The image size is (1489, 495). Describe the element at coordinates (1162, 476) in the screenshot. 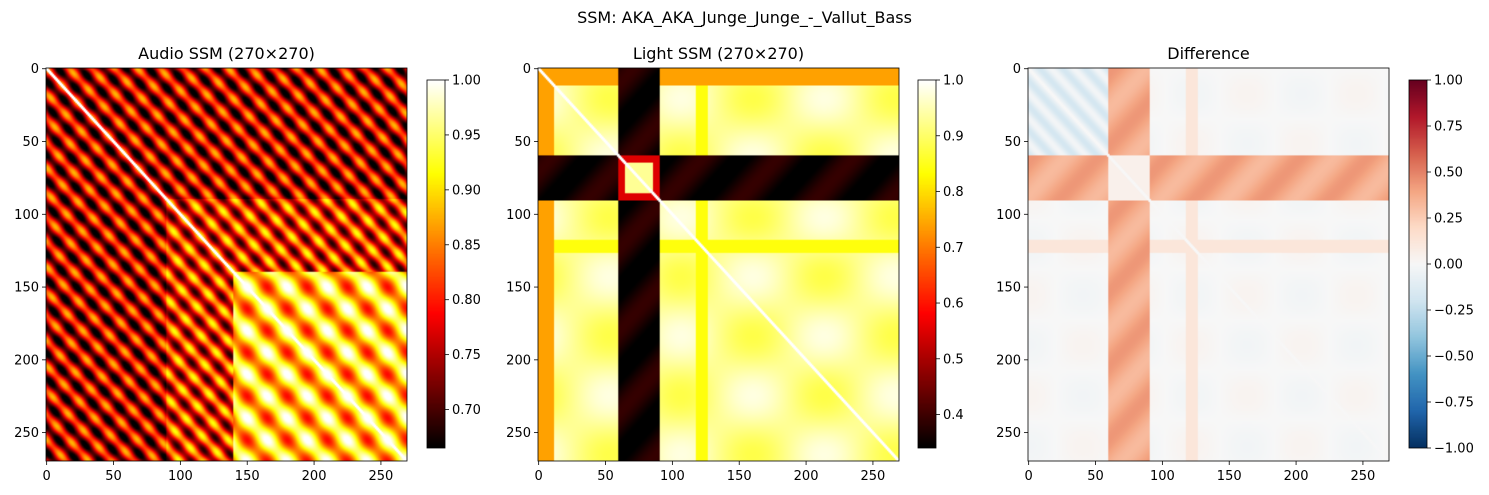

I see `diff-xtick-label: 100` at that location.